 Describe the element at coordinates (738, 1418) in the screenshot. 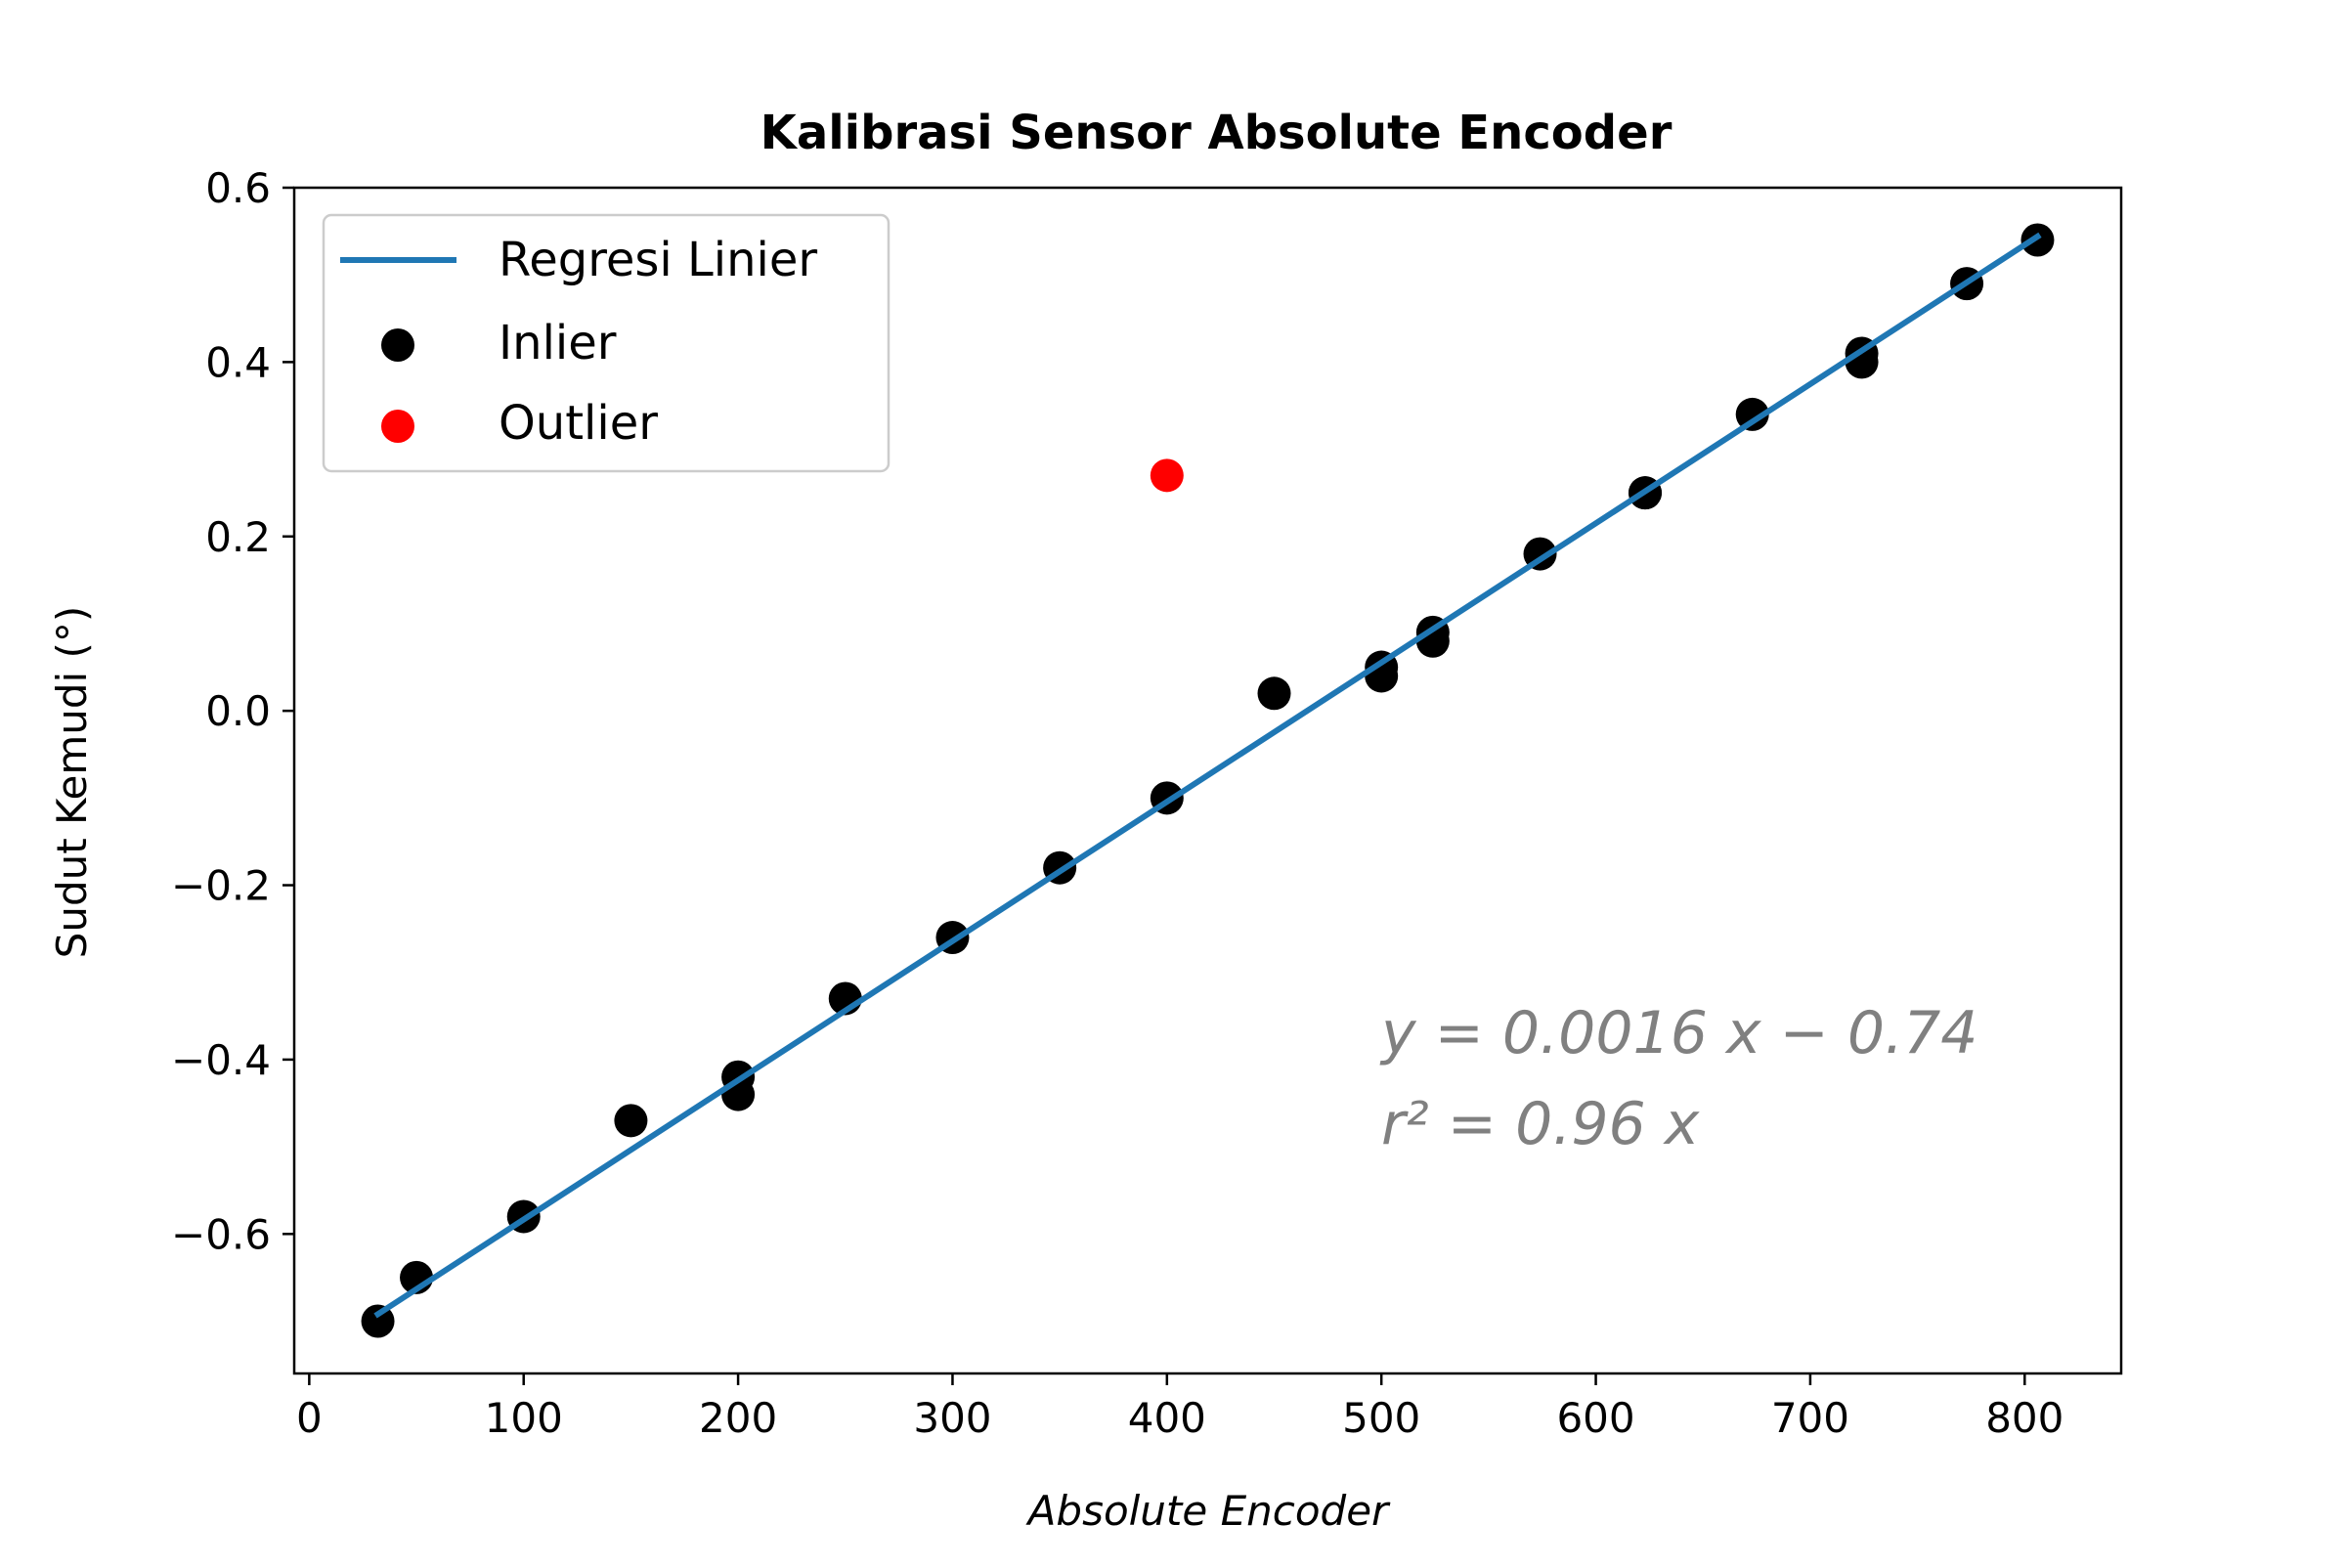

I see `x-tick-label: 200` at that location.